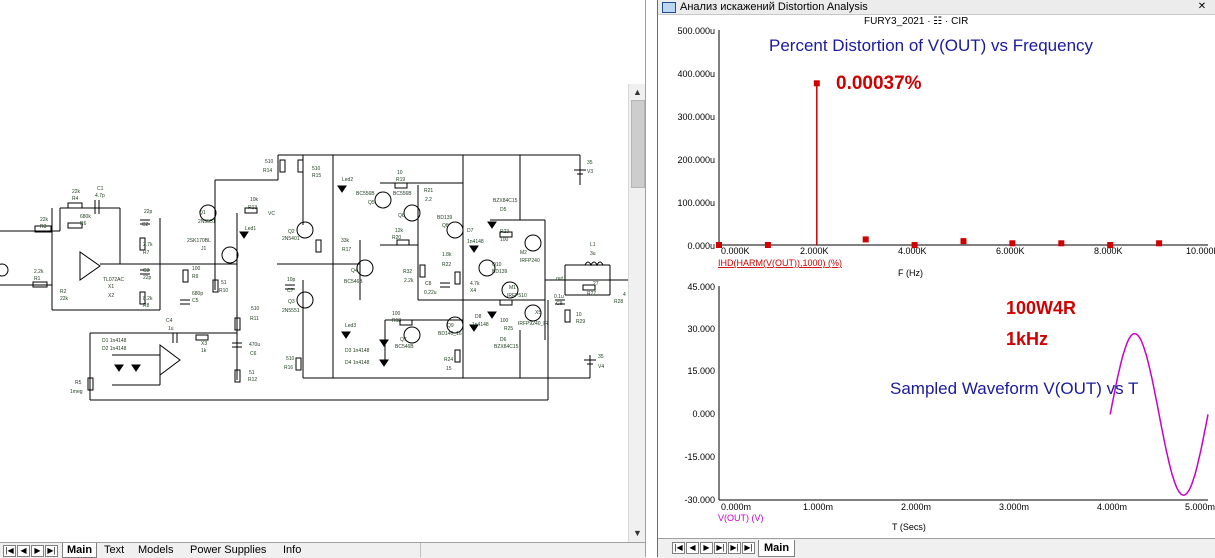 The image size is (1215, 558). Describe the element at coordinates (936, 7) in the screenshot. I see `window-title-bar: Анализ искажений Distortion Analysis ✕` at that location.